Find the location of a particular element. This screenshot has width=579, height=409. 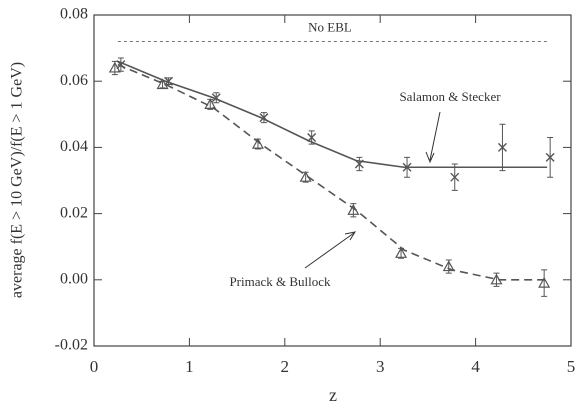

y-tick-label: 0.06 is located at coordinates (74, 80).